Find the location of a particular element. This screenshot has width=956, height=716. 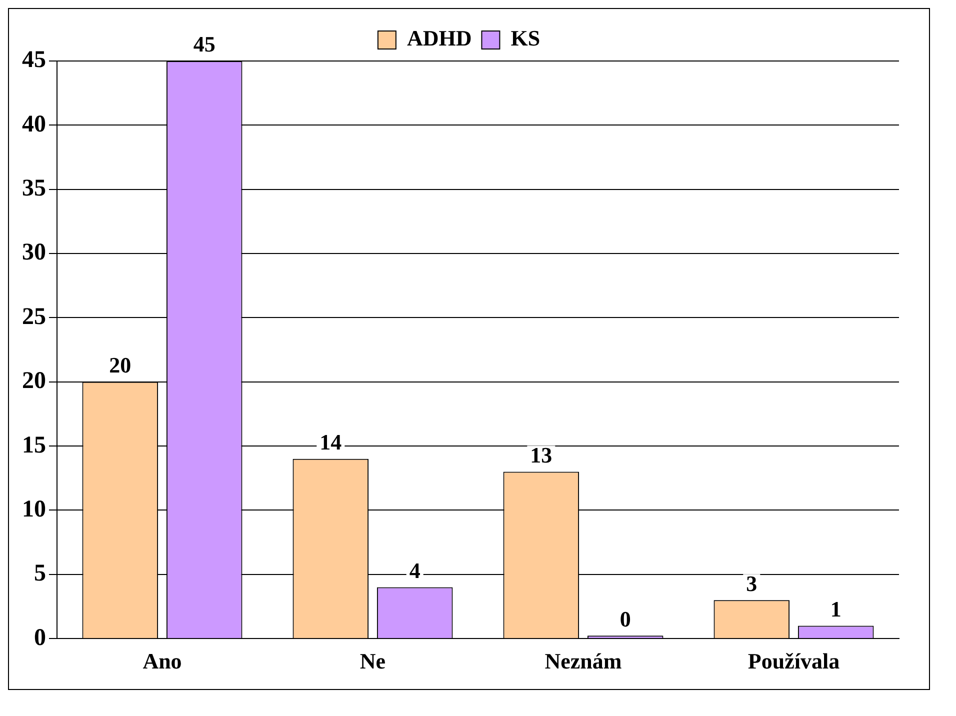

data-label: 3 is located at coordinates (752, 583).